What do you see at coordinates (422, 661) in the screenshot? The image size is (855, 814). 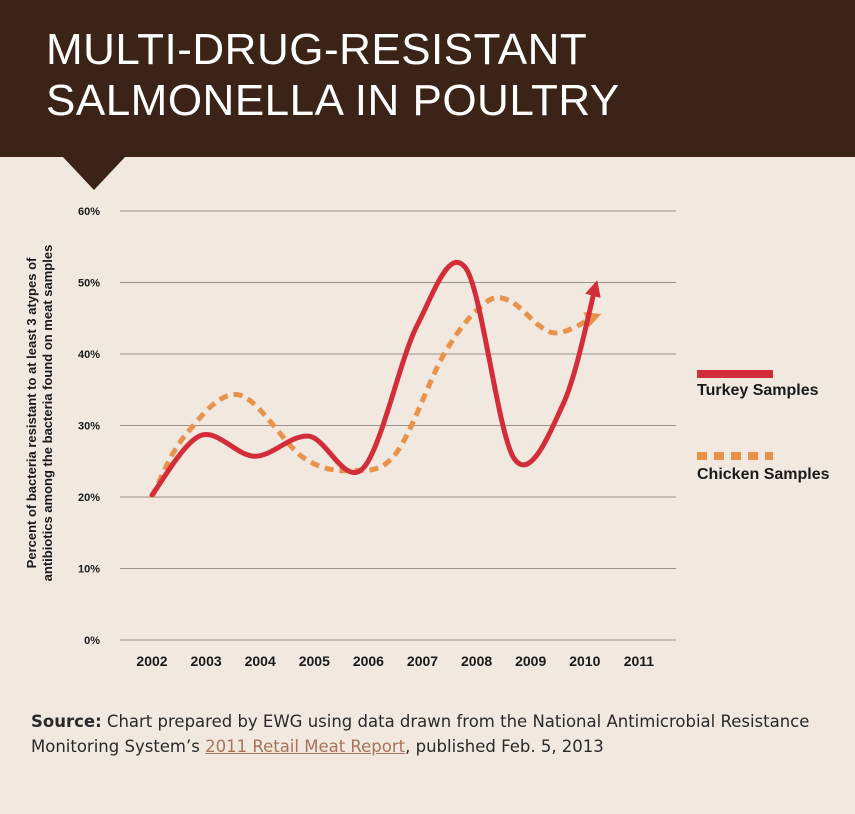 I see `x-tick-label: 2007` at bounding box center [422, 661].